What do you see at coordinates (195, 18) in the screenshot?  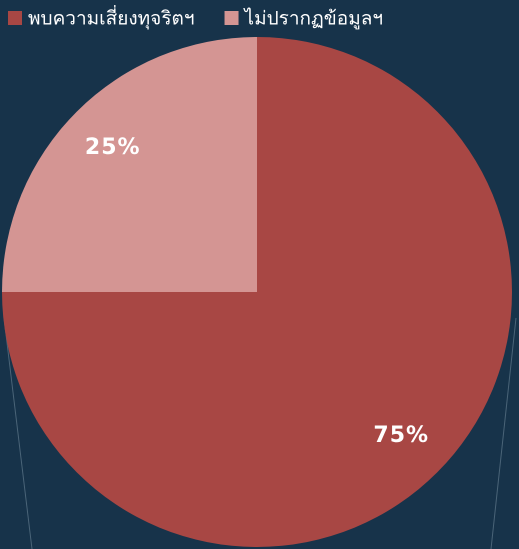 I see `legend: พบความเสี่ยงทุจริตฯ ไม่ปรากฏข้อมูลฯ` at bounding box center [195, 18].